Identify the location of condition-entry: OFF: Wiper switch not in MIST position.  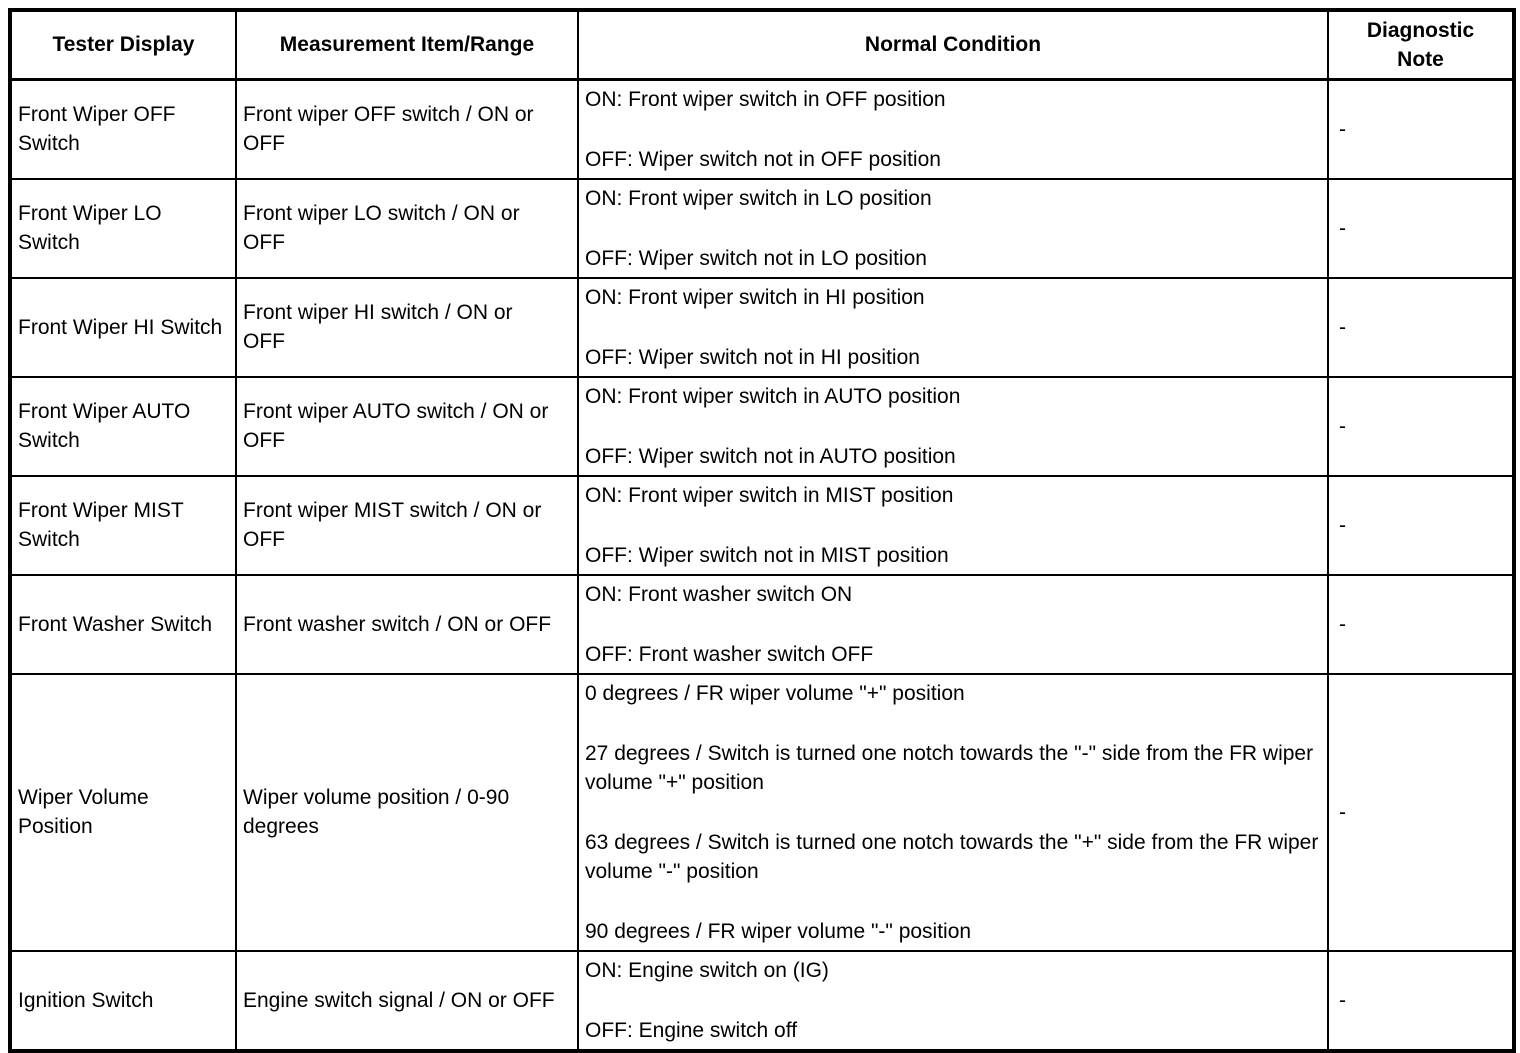
(767, 555).